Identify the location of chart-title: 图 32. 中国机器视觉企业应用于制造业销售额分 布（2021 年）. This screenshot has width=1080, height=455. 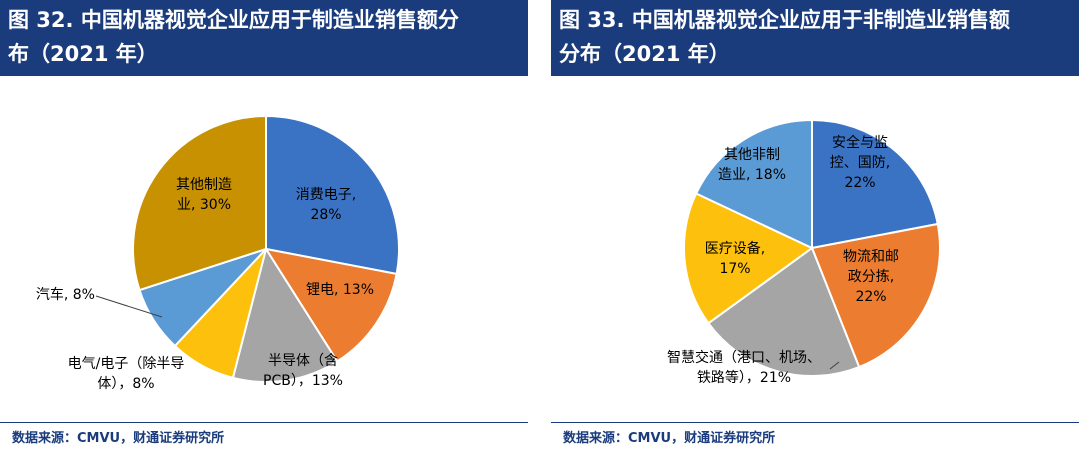
(264, 36).